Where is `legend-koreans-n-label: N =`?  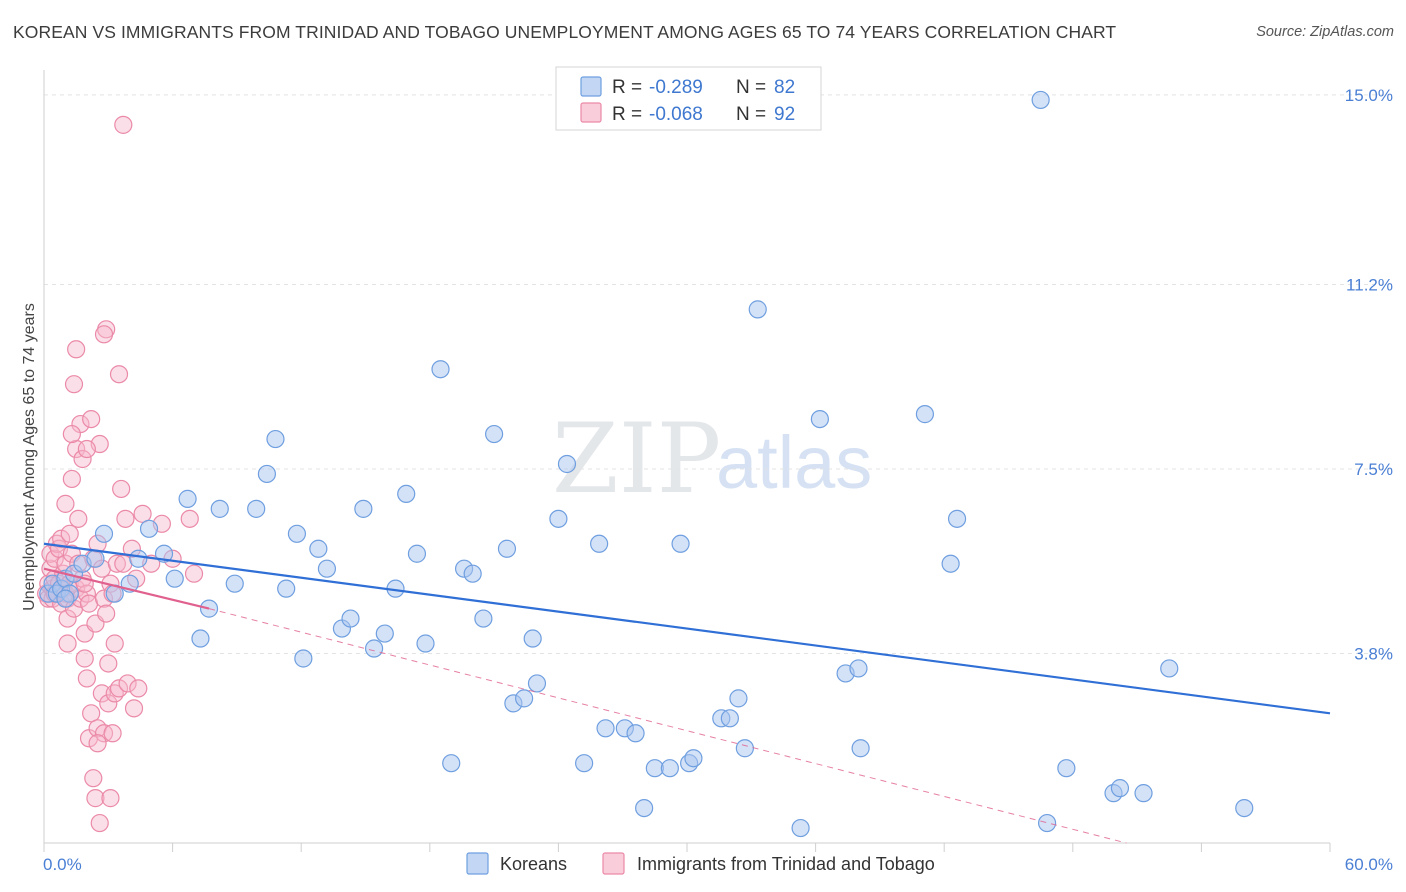 legend-koreans-n-label: N = is located at coordinates (751, 87).